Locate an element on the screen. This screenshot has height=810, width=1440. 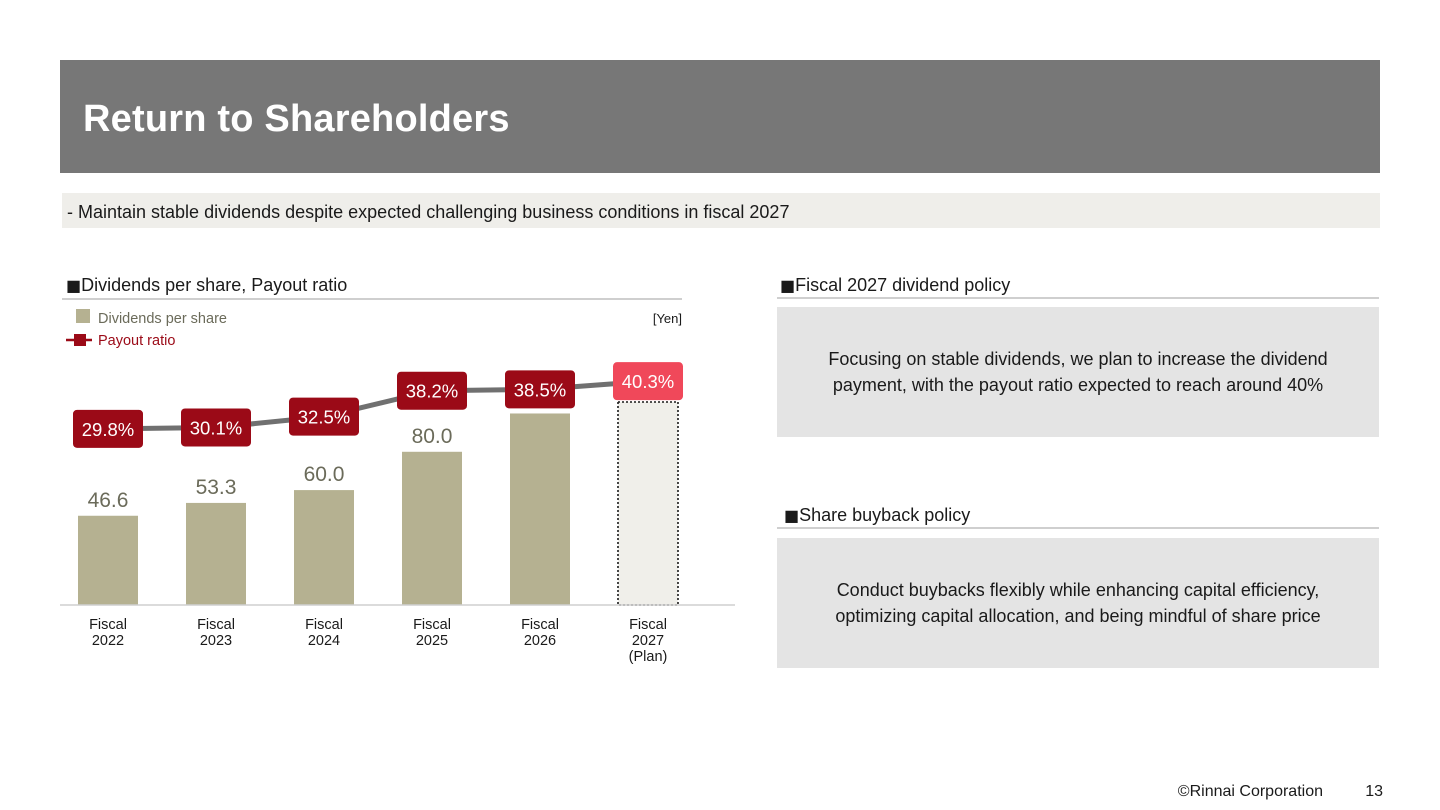
payout-ratio-label: 38.5% is located at coordinates (540, 389).